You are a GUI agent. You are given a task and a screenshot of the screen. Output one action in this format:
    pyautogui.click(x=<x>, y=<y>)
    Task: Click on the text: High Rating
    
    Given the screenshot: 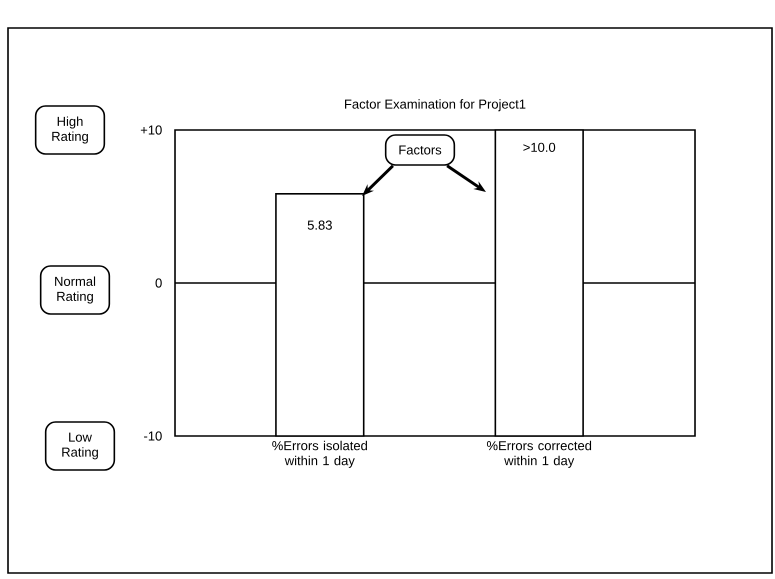 What is the action you would take?
    pyautogui.click(x=70, y=130)
    